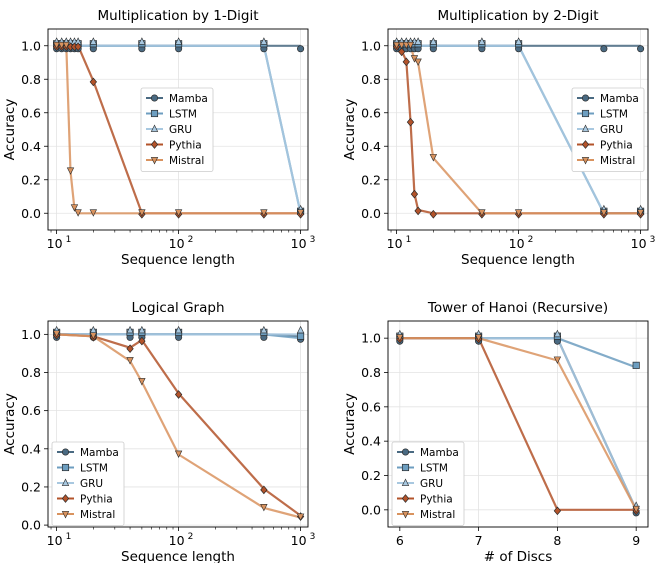 The width and height of the screenshot is (660, 563). Describe the element at coordinates (301, 49) in the screenshot. I see `data-point-mamba` at that location.